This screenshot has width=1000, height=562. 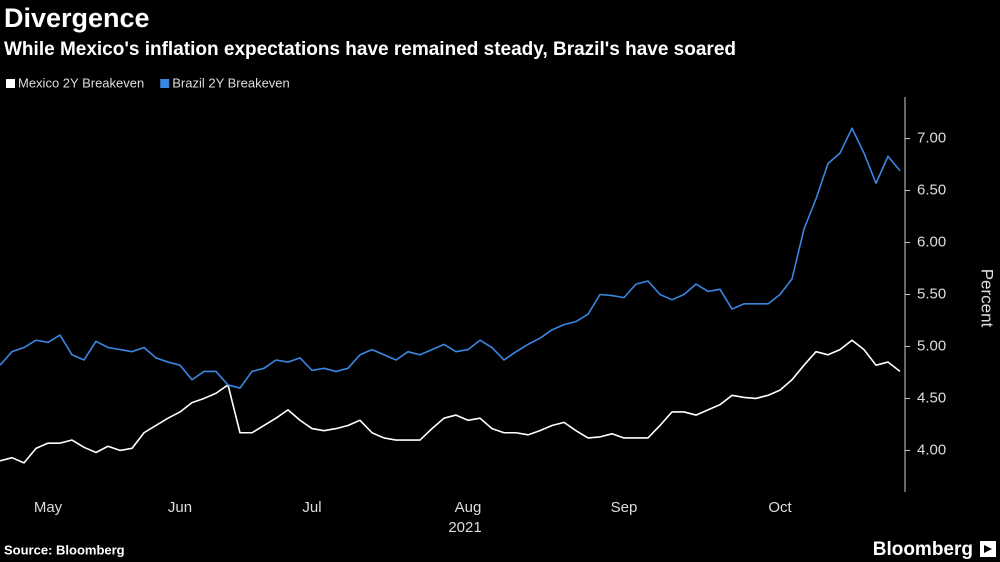 What do you see at coordinates (77, 18) in the screenshot?
I see `chart-title: Divergence` at bounding box center [77, 18].